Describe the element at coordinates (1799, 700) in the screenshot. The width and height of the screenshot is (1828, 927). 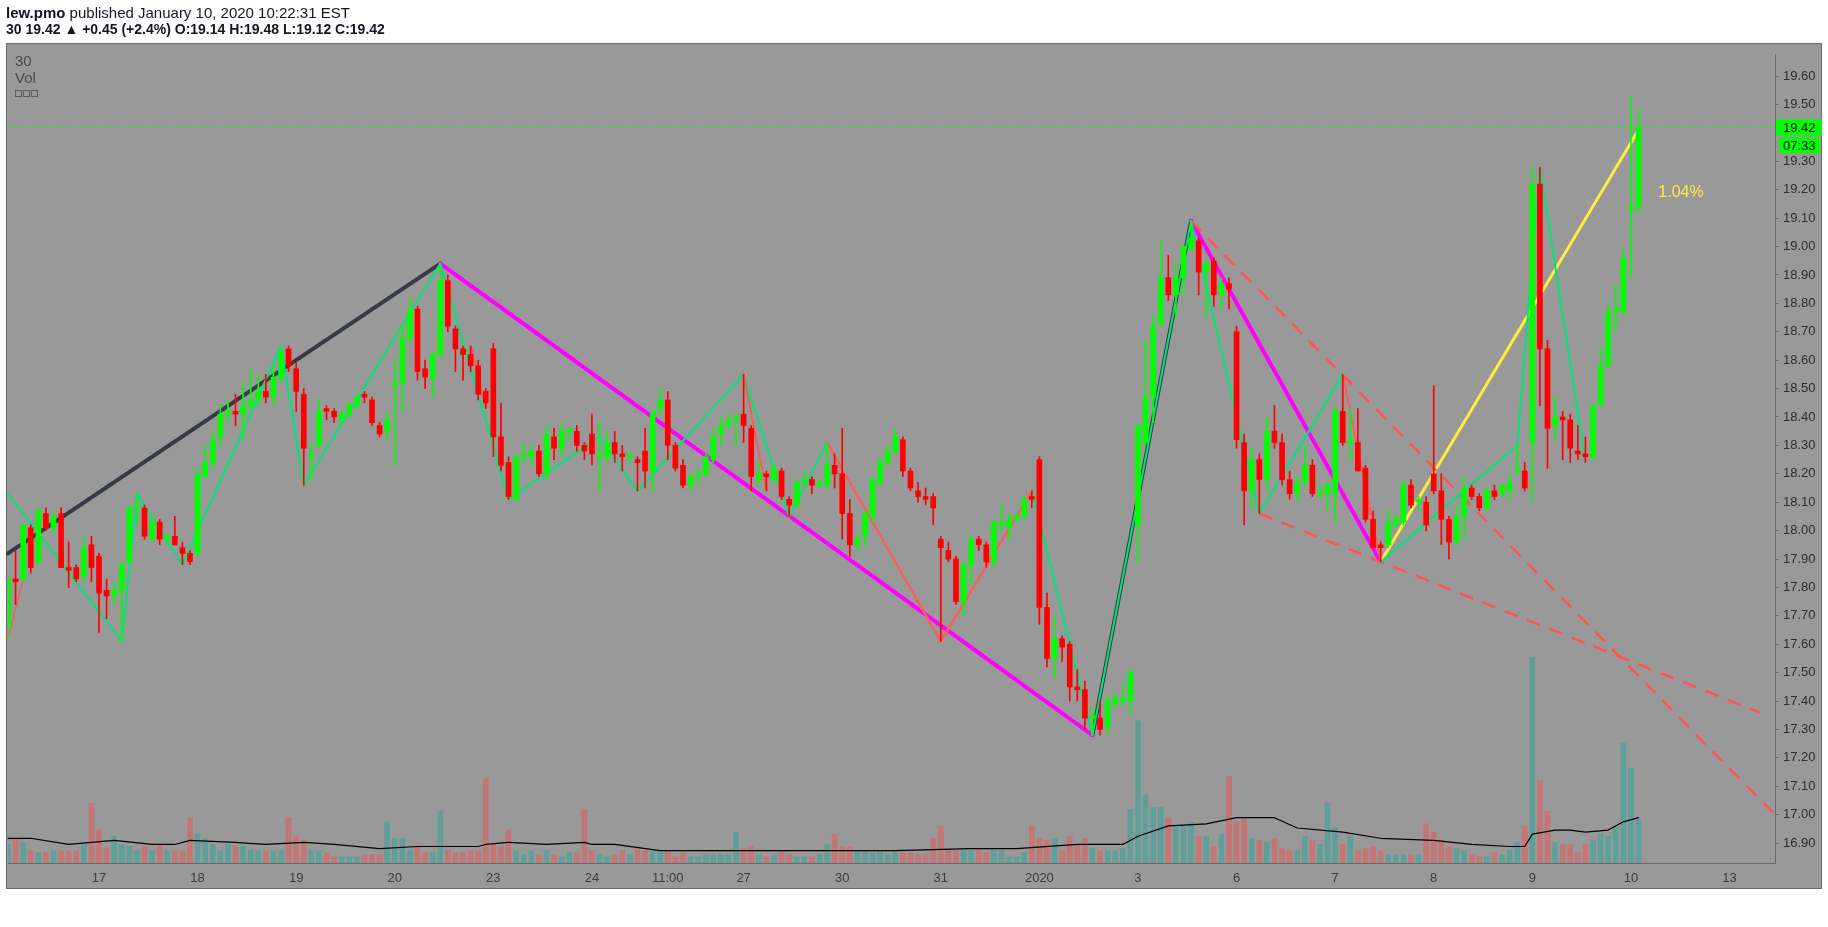
I see `y-tick-label: 17.40` at that location.